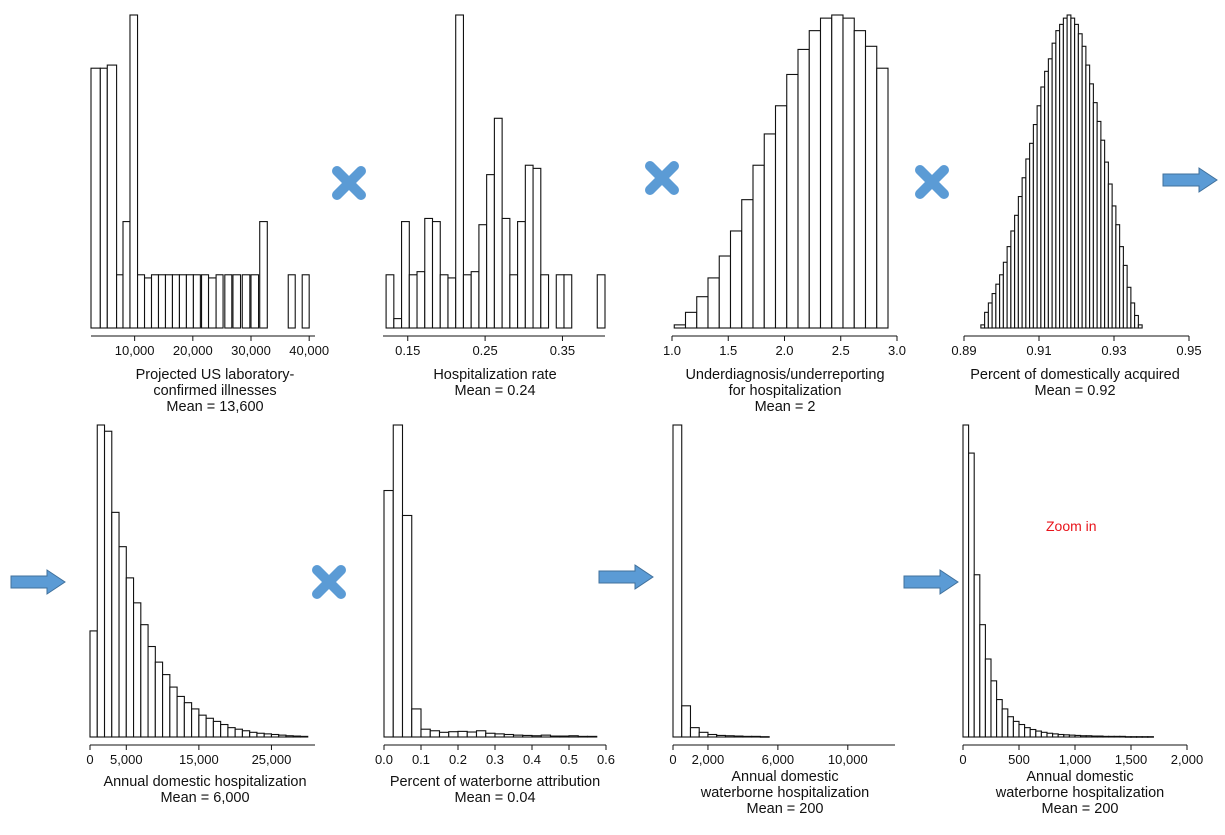 This screenshot has height=835, width=1225. What do you see at coordinates (135, 350) in the screenshot?
I see `x-tick-label: 10,000` at bounding box center [135, 350].